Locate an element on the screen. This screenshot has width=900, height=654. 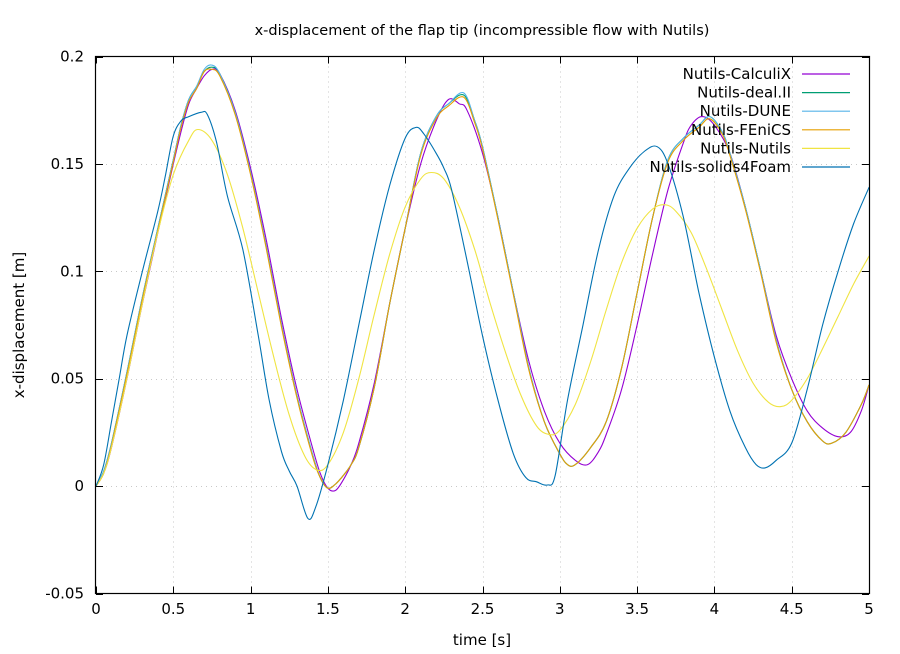
legend-label: Nutils-solids4Foam is located at coordinates (720, 167).